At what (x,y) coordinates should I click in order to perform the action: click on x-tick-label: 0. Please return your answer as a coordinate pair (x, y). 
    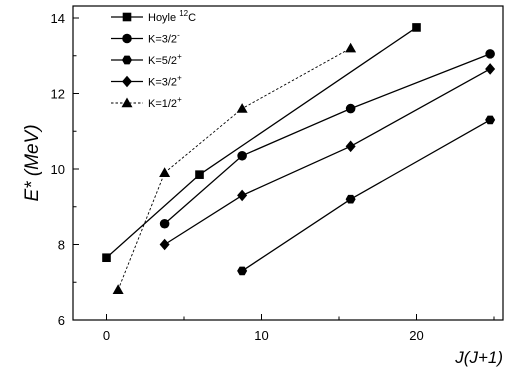
    Looking at the image, I should click on (106, 335).